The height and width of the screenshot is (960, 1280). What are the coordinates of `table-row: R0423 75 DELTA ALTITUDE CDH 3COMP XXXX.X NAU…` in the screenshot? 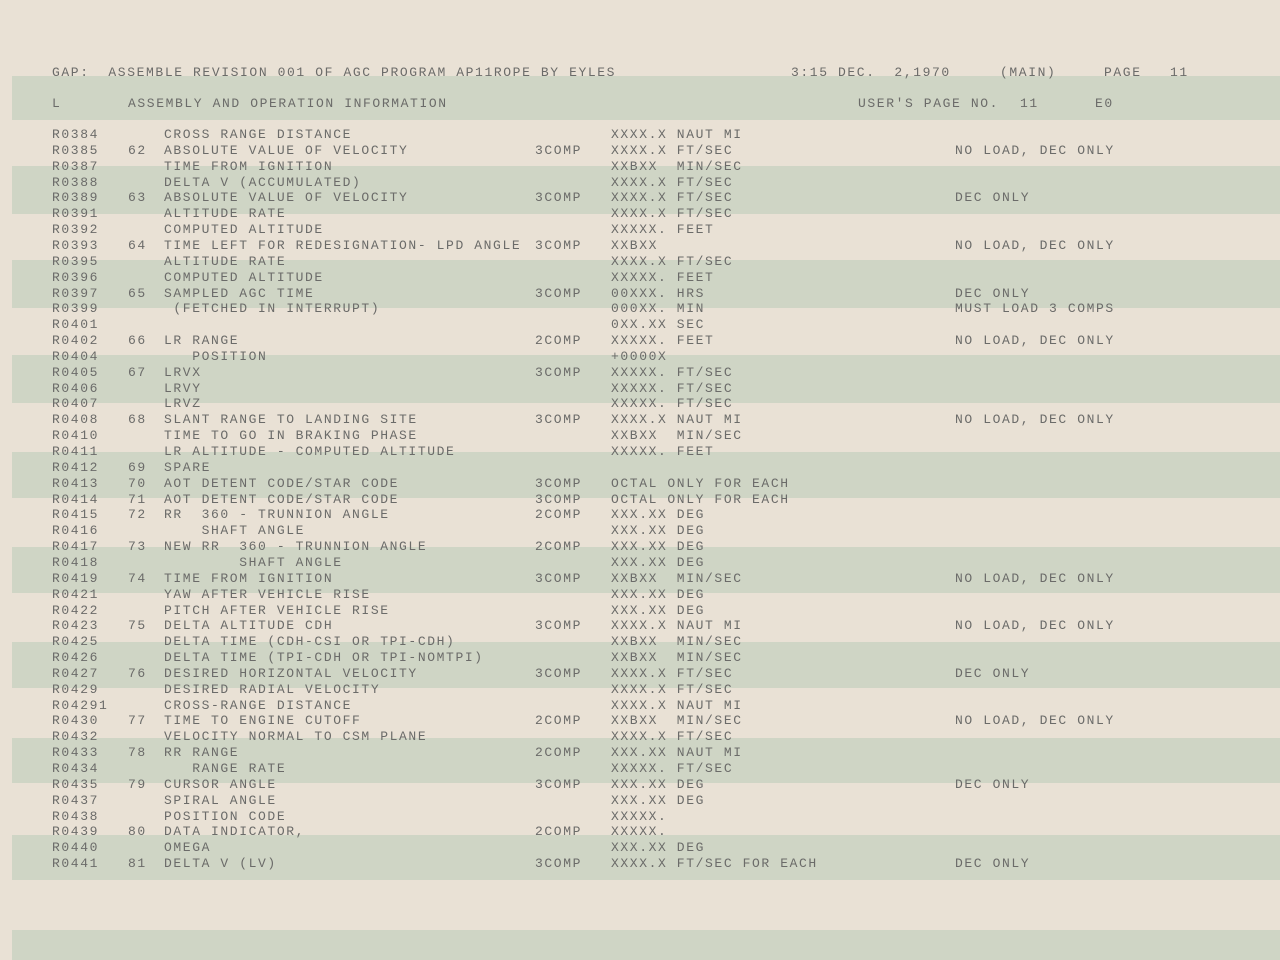 It's located at (640, 627).